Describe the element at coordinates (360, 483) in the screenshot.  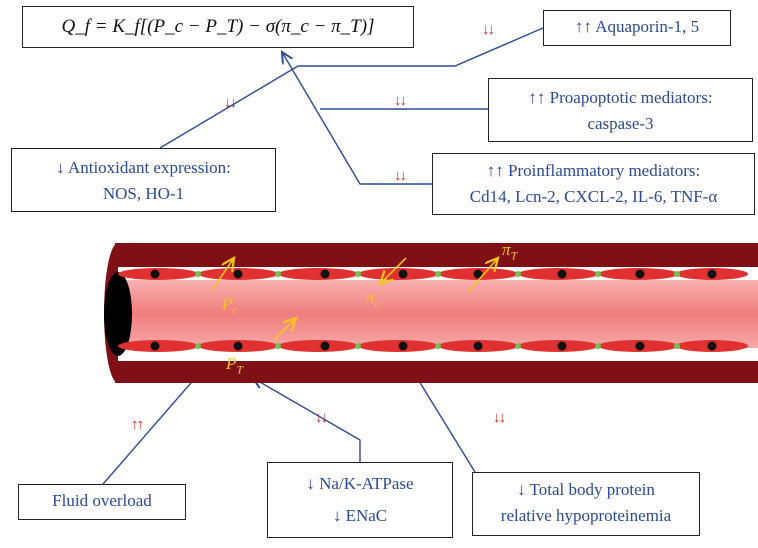
I see `nak-atpase-label: ↓ Na/K-ATPase` at that location.